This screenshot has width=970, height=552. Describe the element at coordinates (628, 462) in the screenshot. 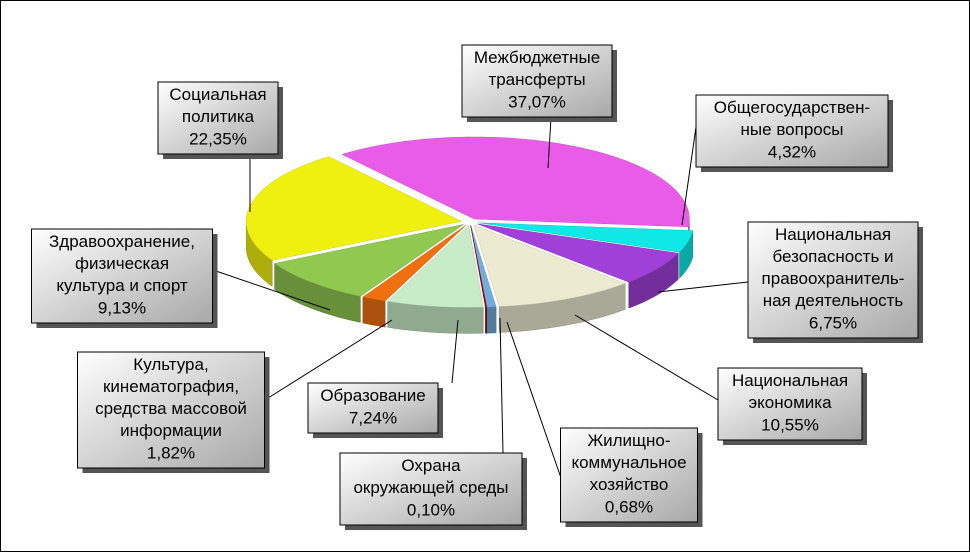

I see `category-label: Жилищно-коммунальное хозяйство` at that location.